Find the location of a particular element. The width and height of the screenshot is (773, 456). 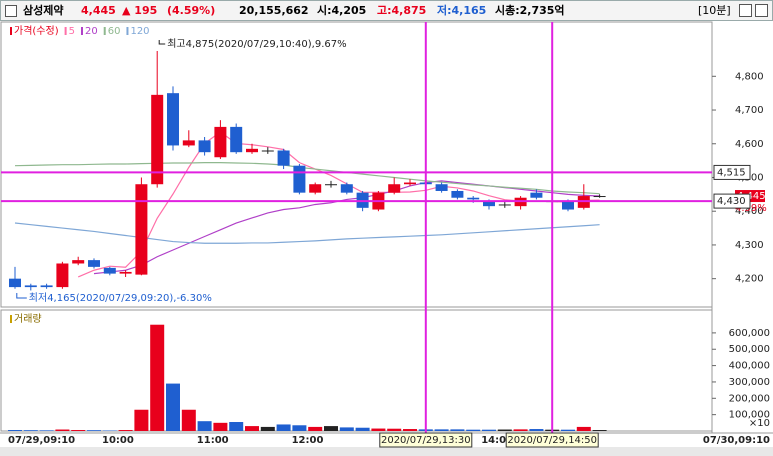

legend-label: 거래량 is located at coordinates (28, 319).